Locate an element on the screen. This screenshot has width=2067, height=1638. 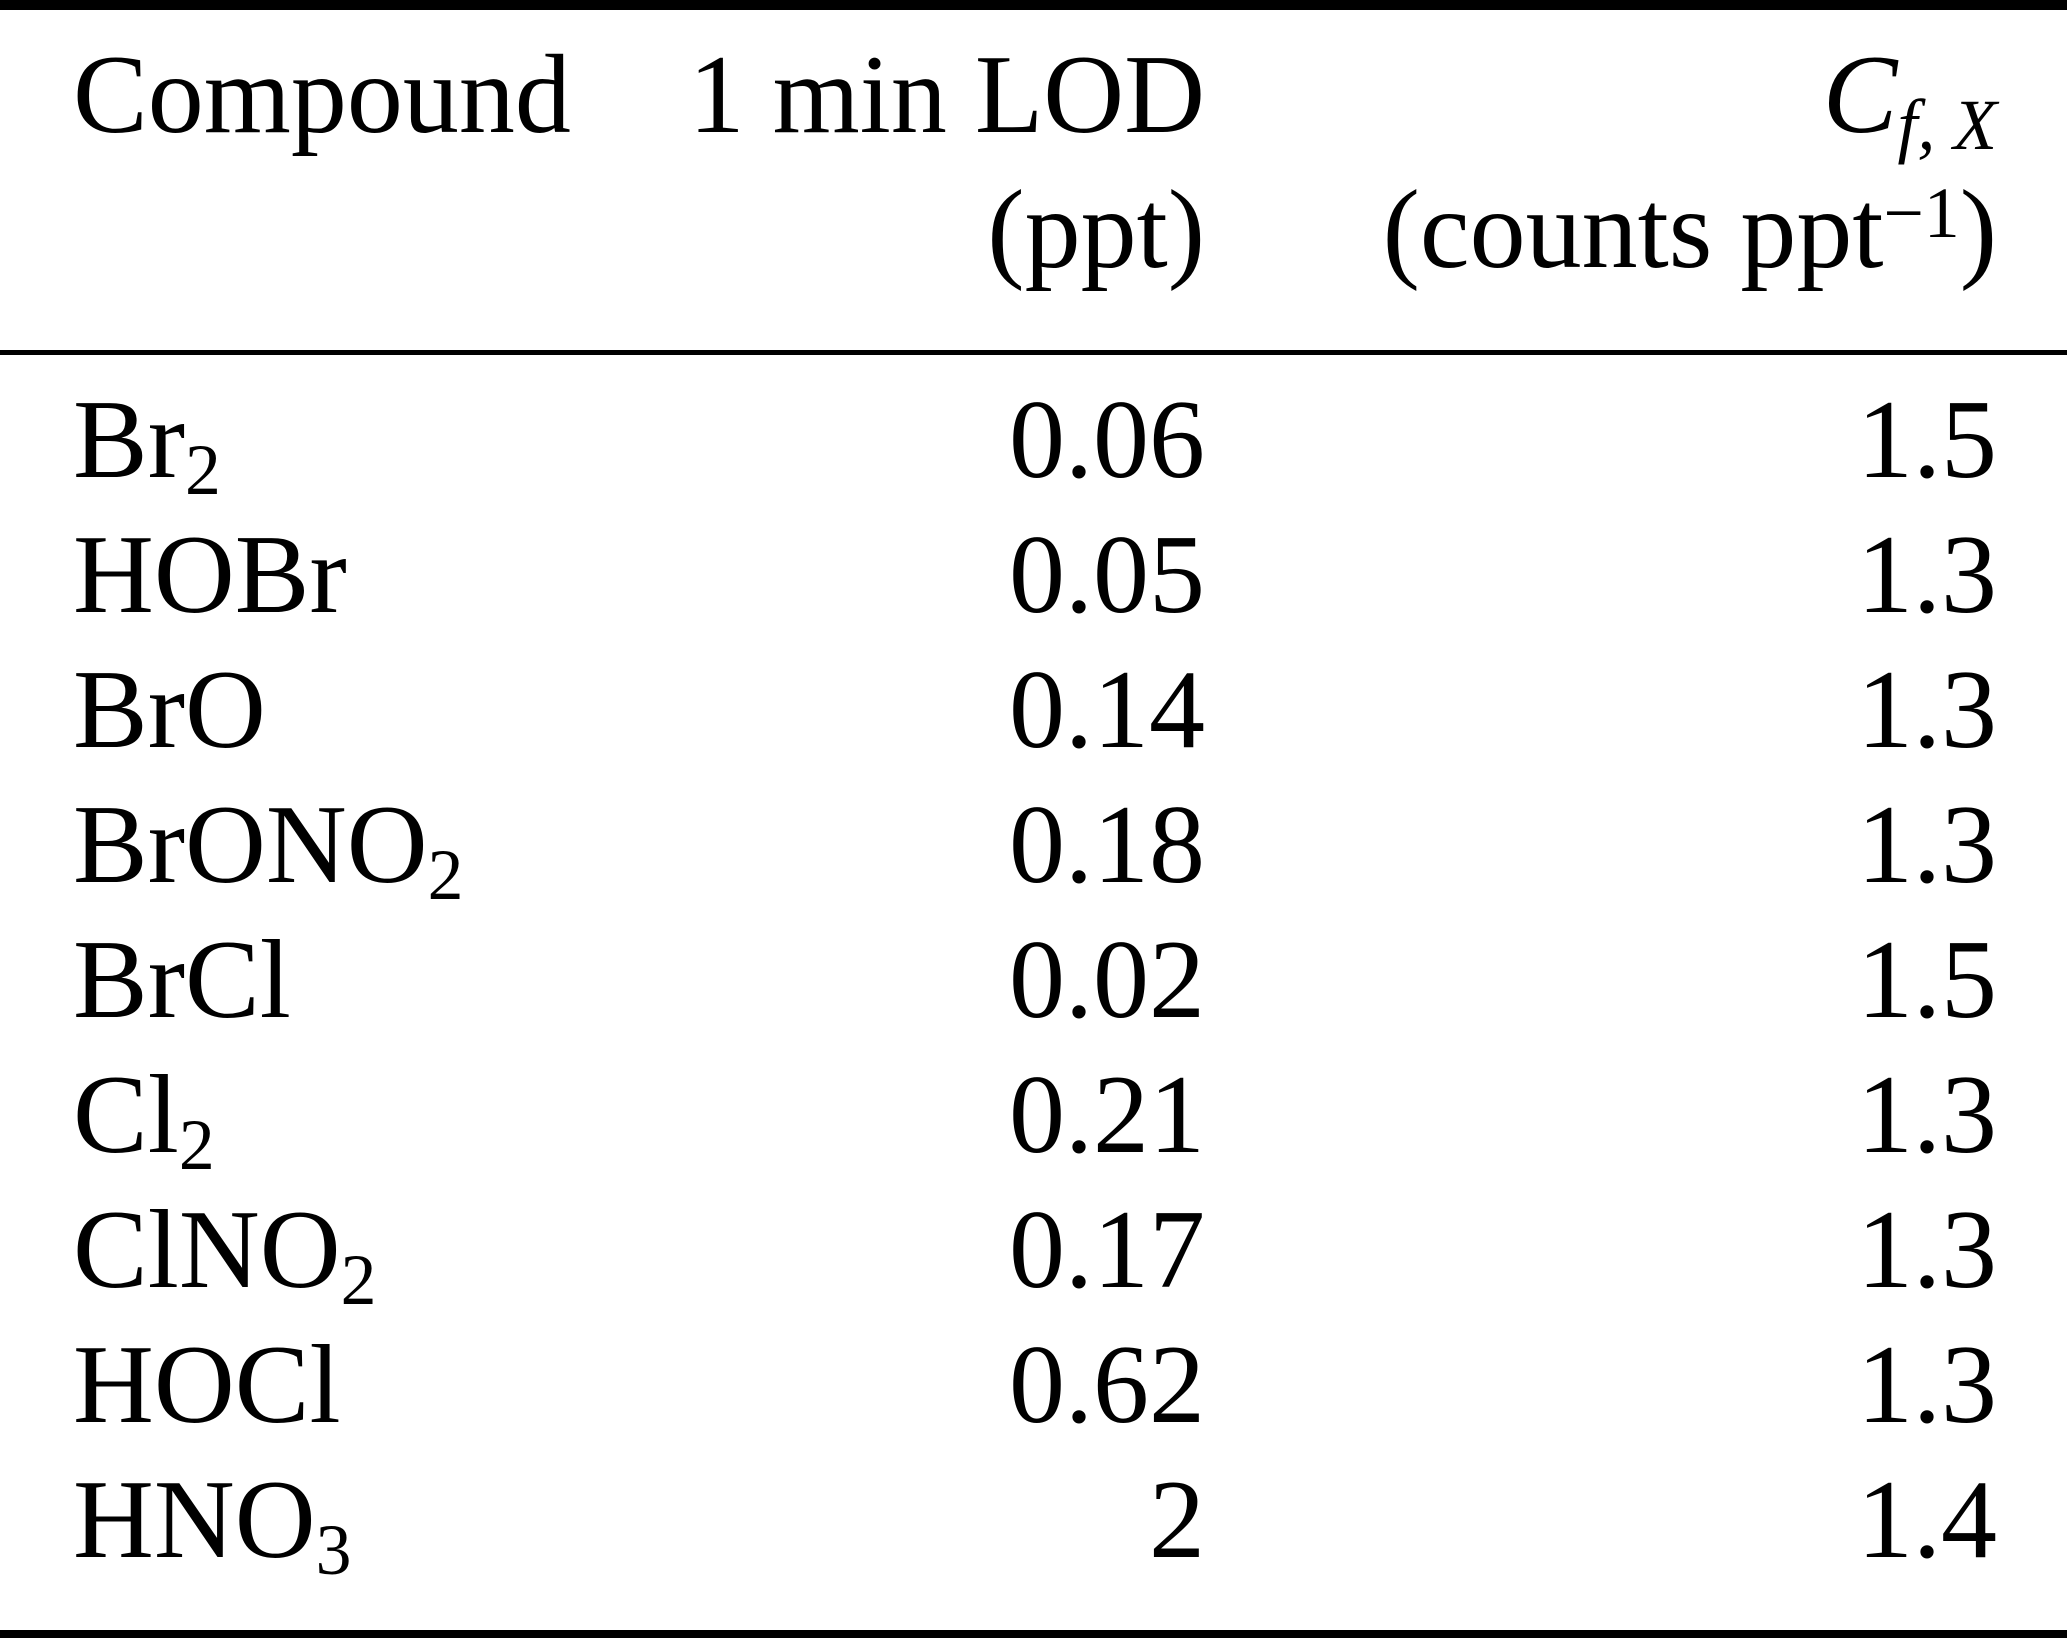
text-segment: (ppt) is located at coordinates (1096, 230).